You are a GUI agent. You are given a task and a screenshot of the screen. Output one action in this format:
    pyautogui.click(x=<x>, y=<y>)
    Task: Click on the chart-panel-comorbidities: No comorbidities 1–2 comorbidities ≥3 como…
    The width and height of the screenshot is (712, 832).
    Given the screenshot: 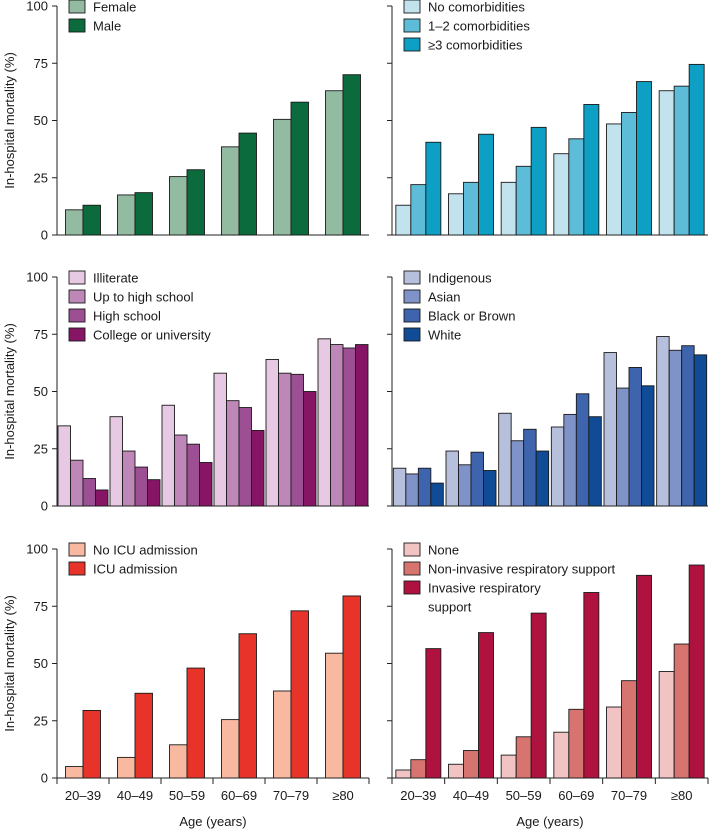 What is the action you would take?
    pyautogui.click(x=547, y=118)
    